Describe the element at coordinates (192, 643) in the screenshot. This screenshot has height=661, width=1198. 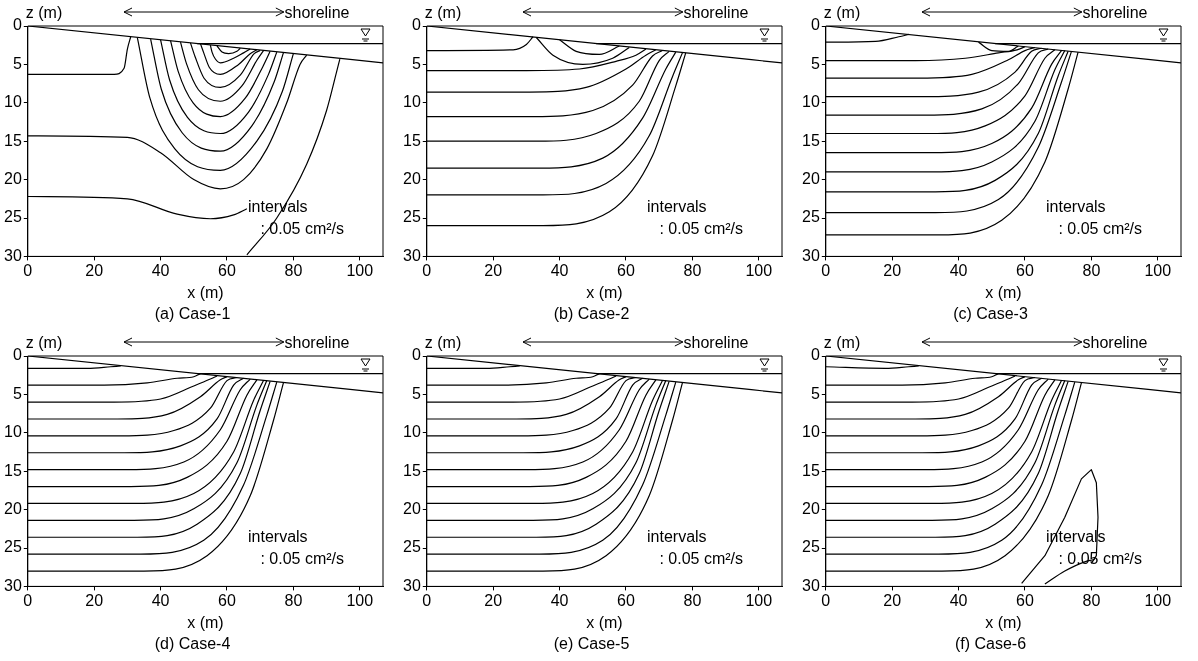
I see `text: (d) Case-4` at that location.